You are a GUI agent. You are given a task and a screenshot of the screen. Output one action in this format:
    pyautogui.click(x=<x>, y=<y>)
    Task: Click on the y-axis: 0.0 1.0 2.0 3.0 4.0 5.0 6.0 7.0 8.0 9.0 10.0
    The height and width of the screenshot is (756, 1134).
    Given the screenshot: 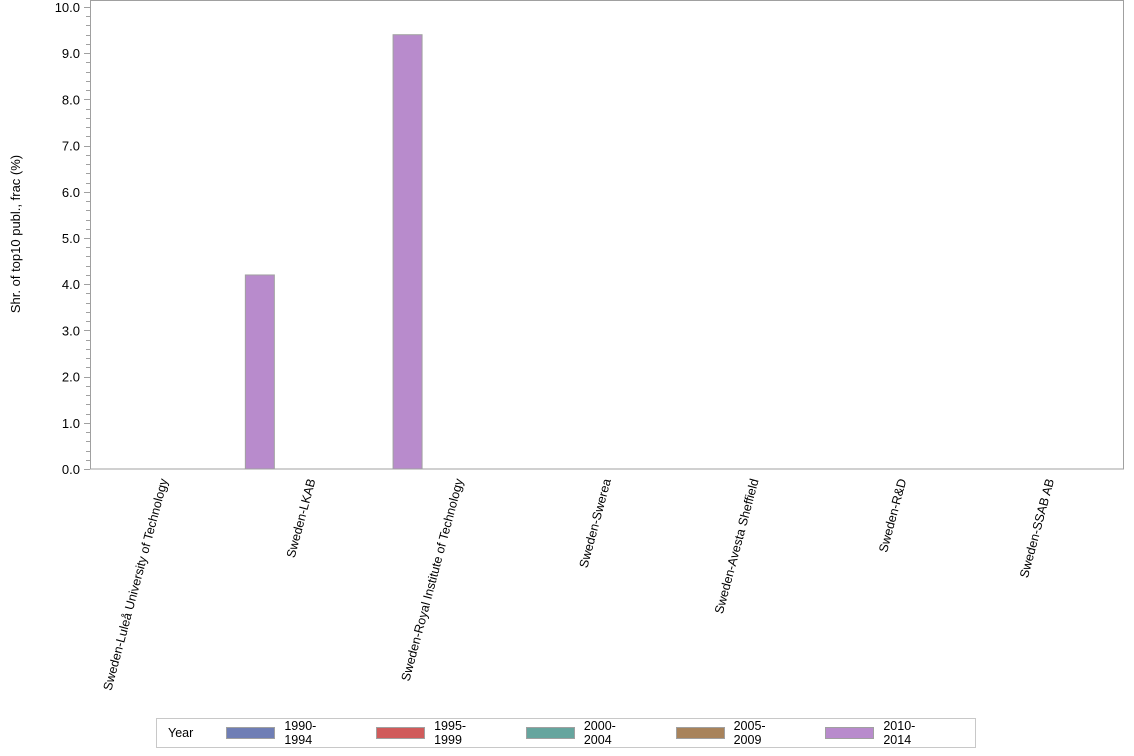 What is the action you would take?
    pyautogui.click(x=72, y=238)
    